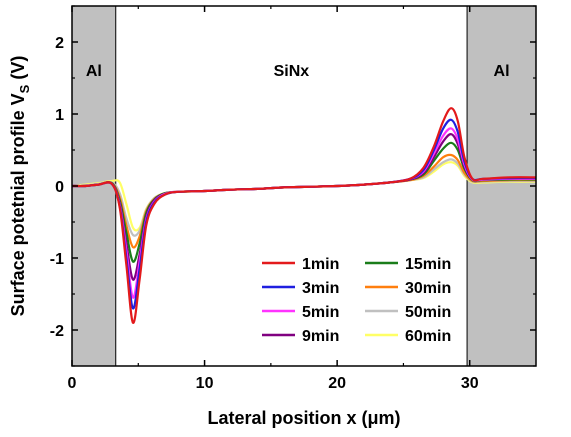  I want to click on x-tick-label: 0, so click(72, 383).